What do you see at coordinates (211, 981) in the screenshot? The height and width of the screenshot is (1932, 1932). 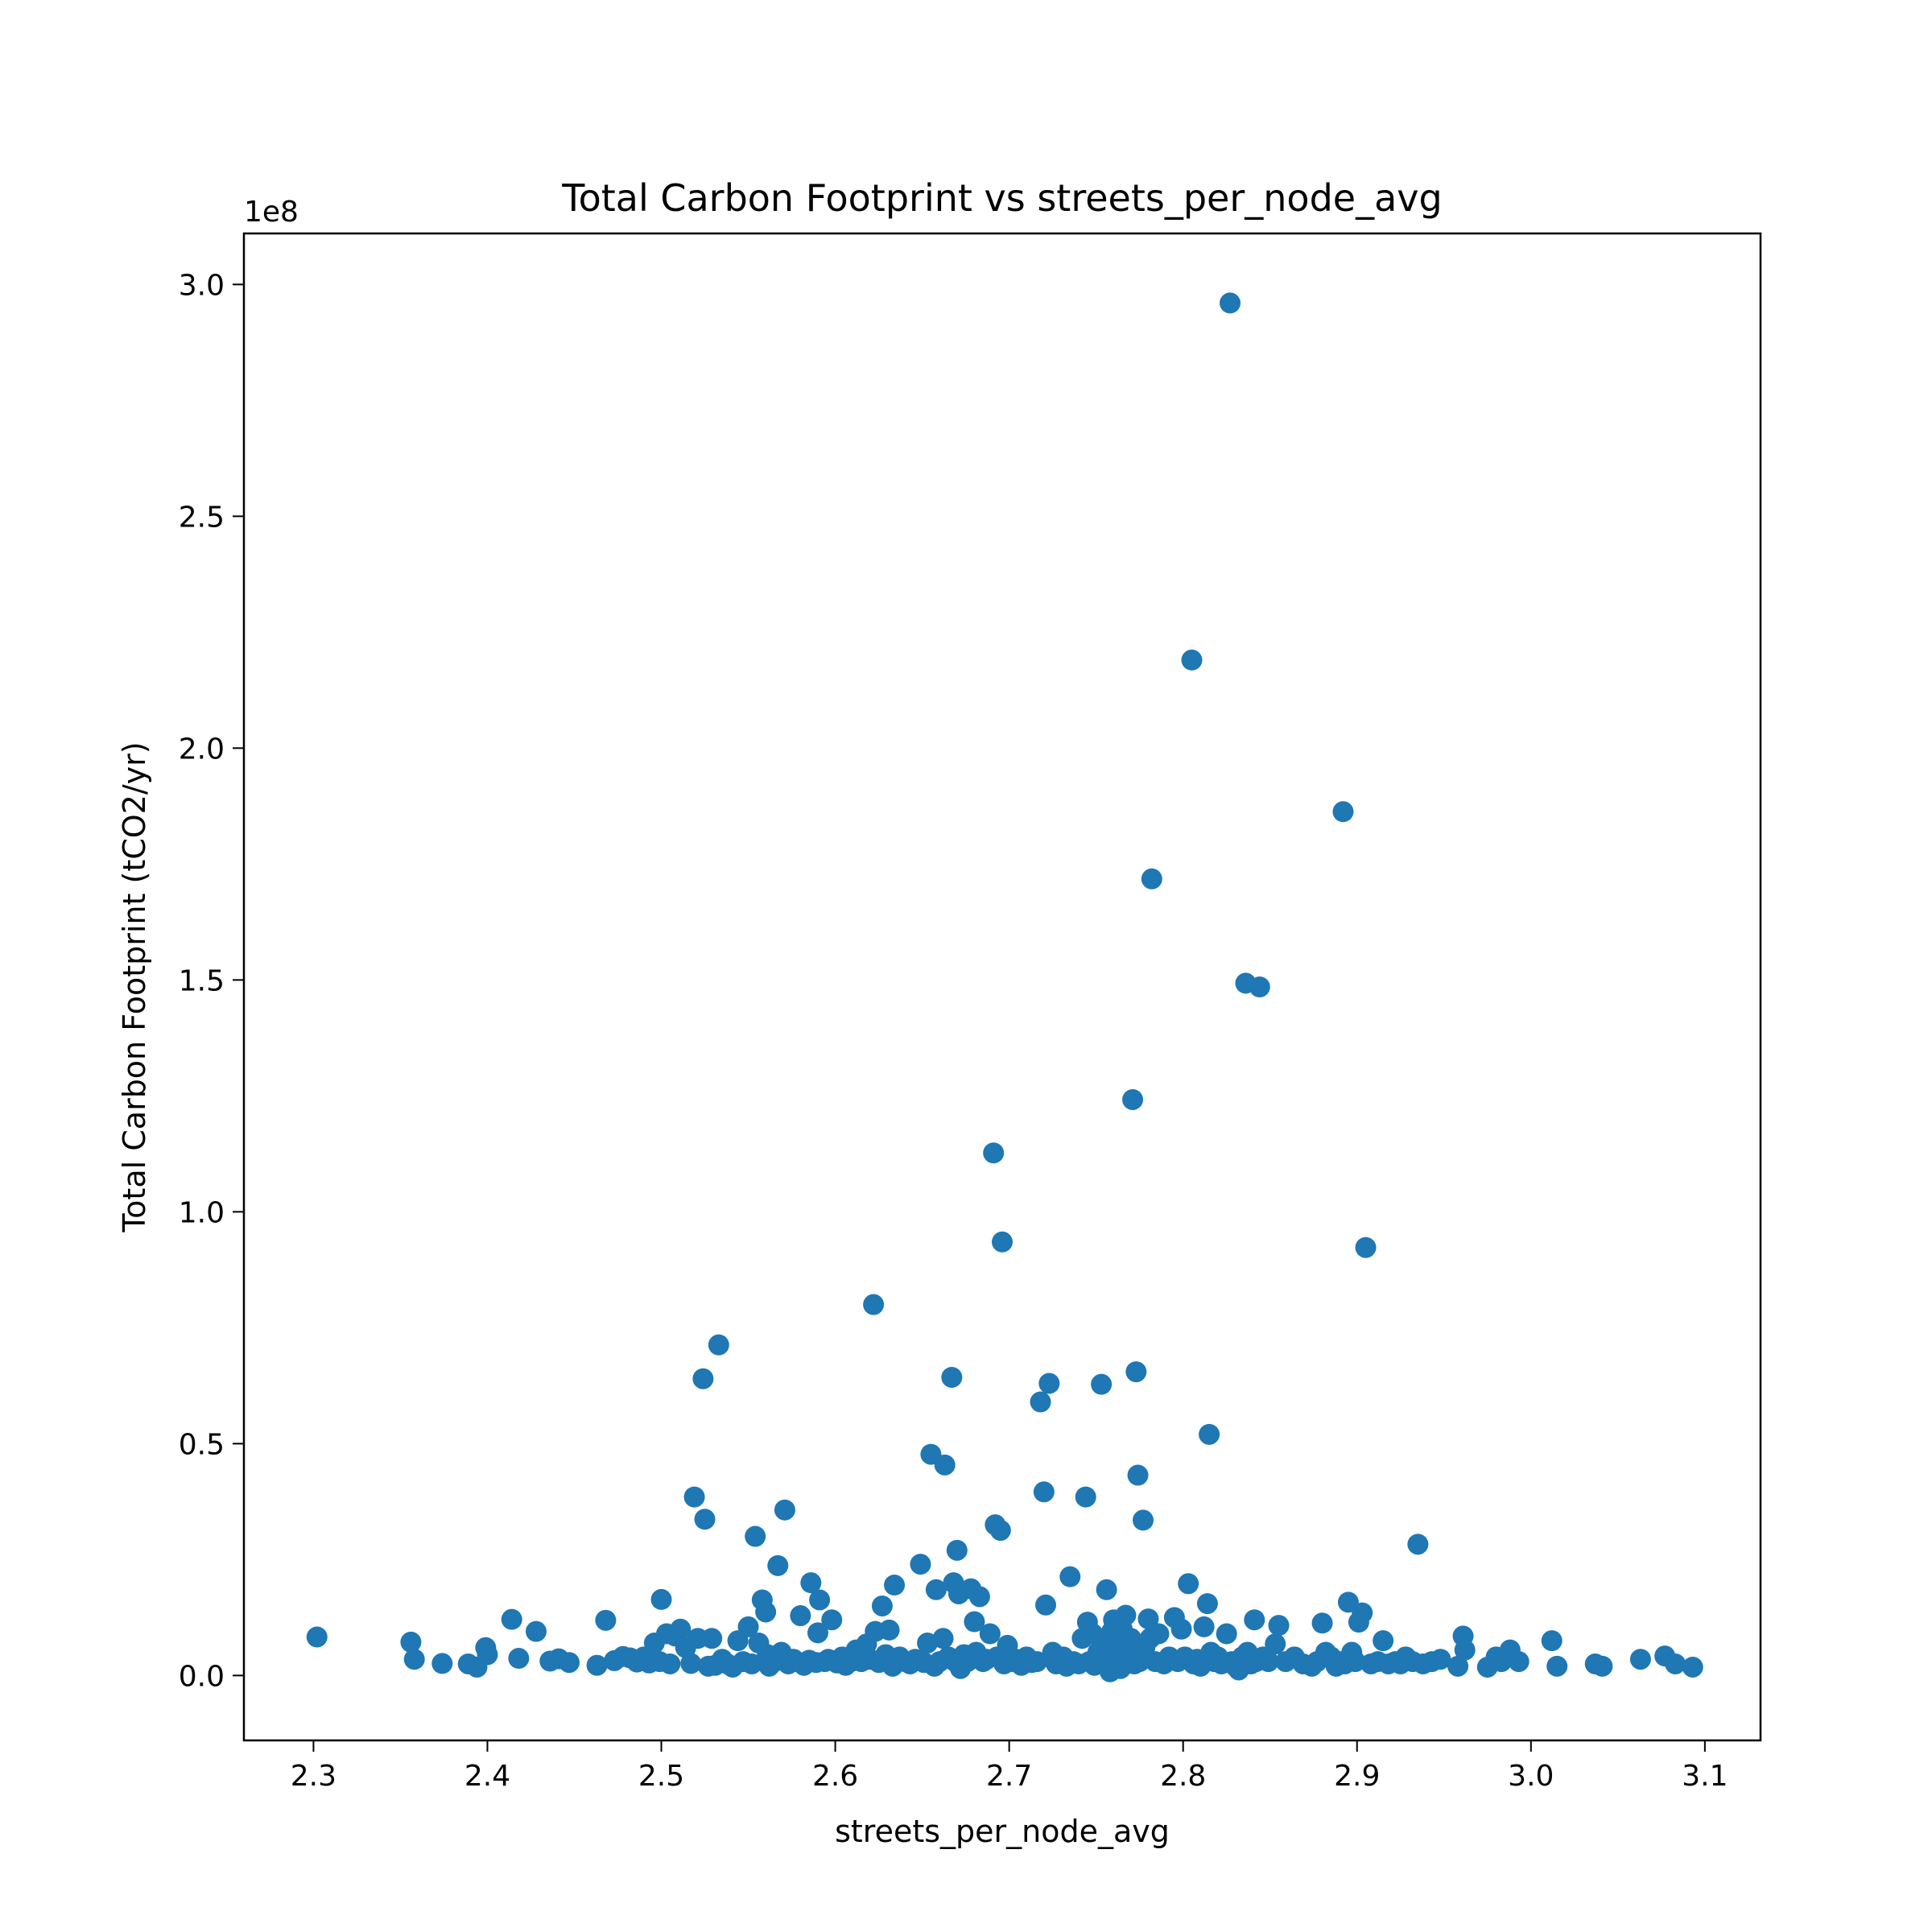 I see `y-axis-ticks: 0.0 0.5 1.0 1.5 2.0 2.5 3.0` at bounding box center [211, 981].